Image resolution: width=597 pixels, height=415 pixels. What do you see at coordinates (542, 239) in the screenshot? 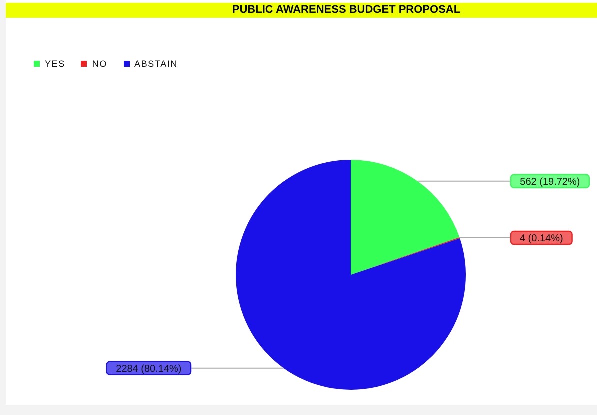
I see `data-label: 4 (0.14%)` at bounding box center [542, 239].